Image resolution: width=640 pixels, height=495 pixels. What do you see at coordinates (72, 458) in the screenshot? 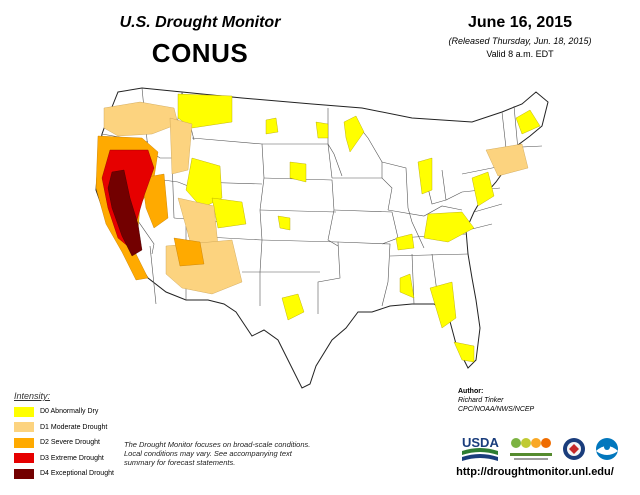
I see `legend-label: D3 Extreme Drought` at bounding box center [72, 458].